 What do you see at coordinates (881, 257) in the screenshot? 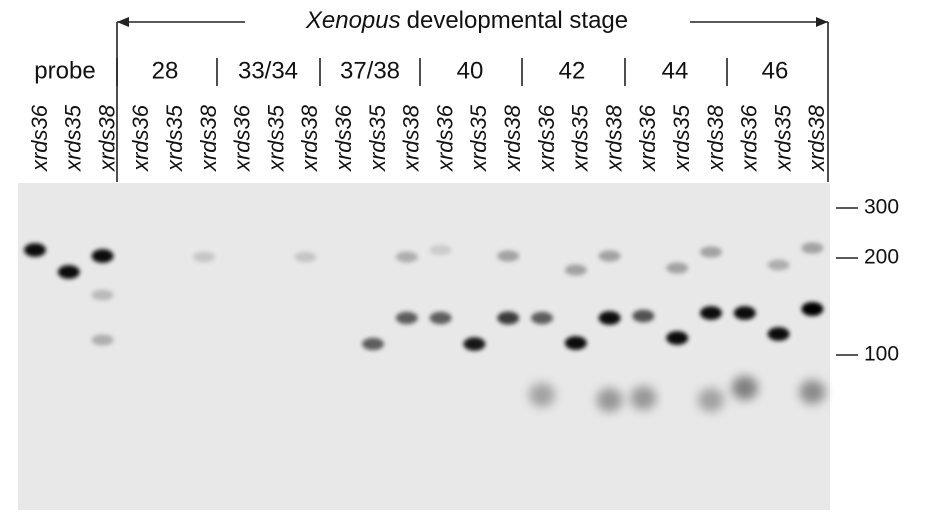
I see `marker-label: 200` at bounding box center [881, 257].